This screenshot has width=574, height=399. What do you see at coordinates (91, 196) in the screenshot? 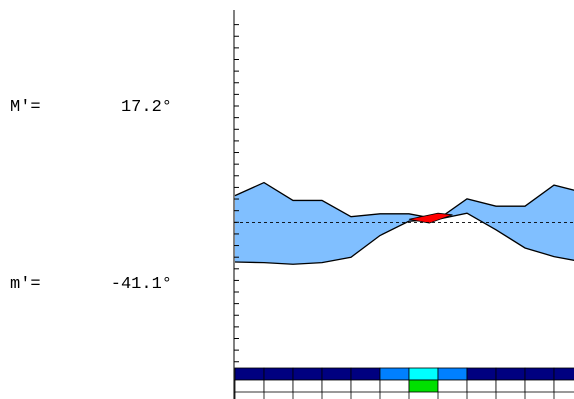
I see `readouts: M′= 17.2° m′= -41.1°` at bounding box center [91, 196].